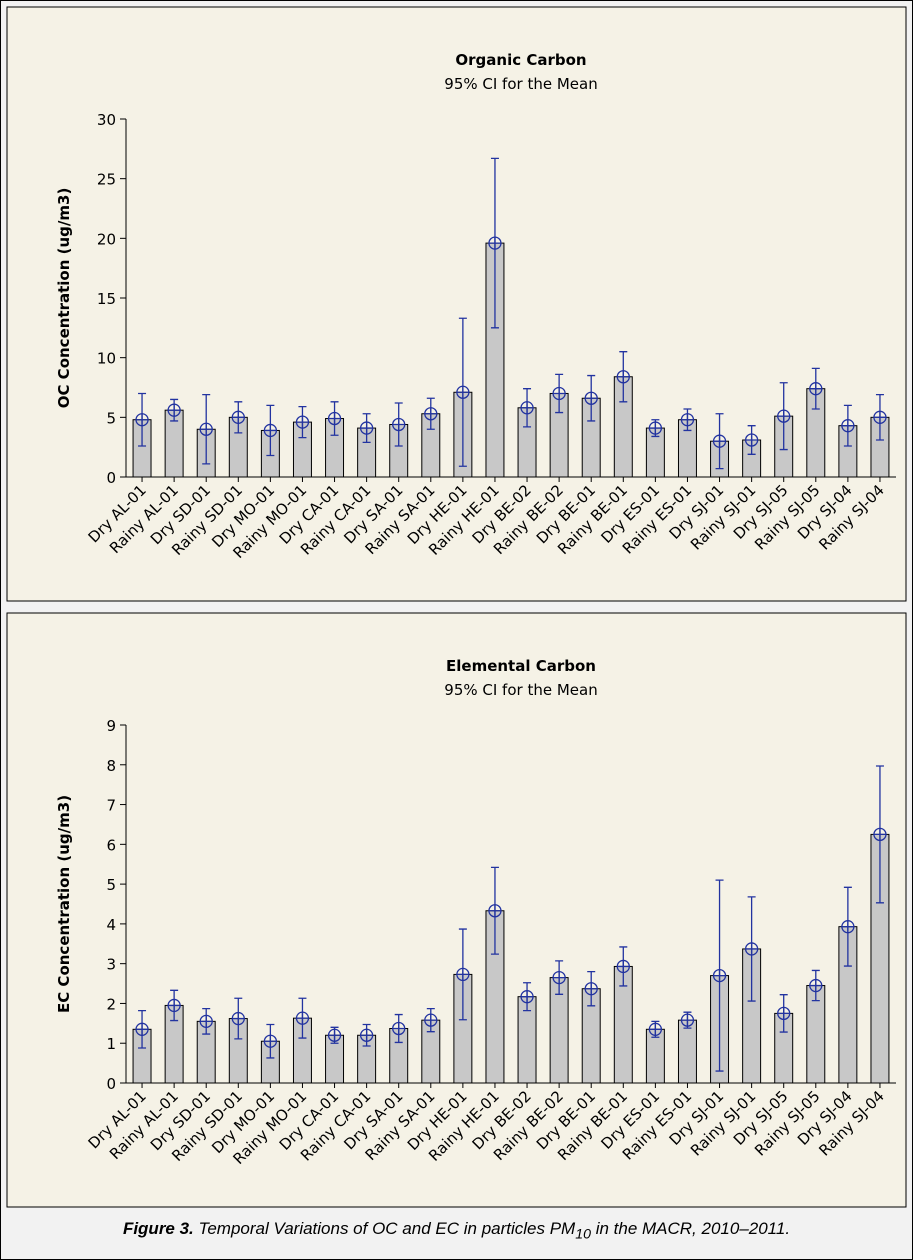 Image resolution: width=913 pixels, height=1260 pixels. Describe the element at coordinates (64, 904) in the screenshot. I see `y-axis-label: EC Concentration (ug/m3)` at that location.